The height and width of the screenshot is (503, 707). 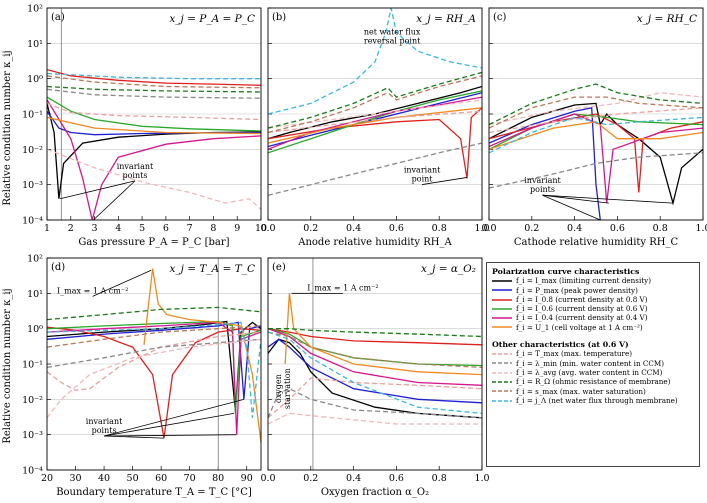 I want to click on y-tick-label: 10⁰, so click(x=35, y=79).